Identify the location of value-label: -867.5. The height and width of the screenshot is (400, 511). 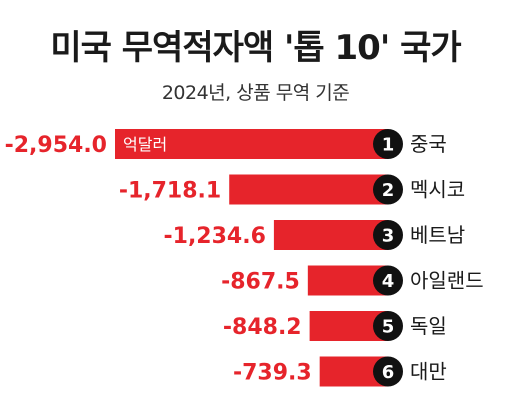
(260, 282).